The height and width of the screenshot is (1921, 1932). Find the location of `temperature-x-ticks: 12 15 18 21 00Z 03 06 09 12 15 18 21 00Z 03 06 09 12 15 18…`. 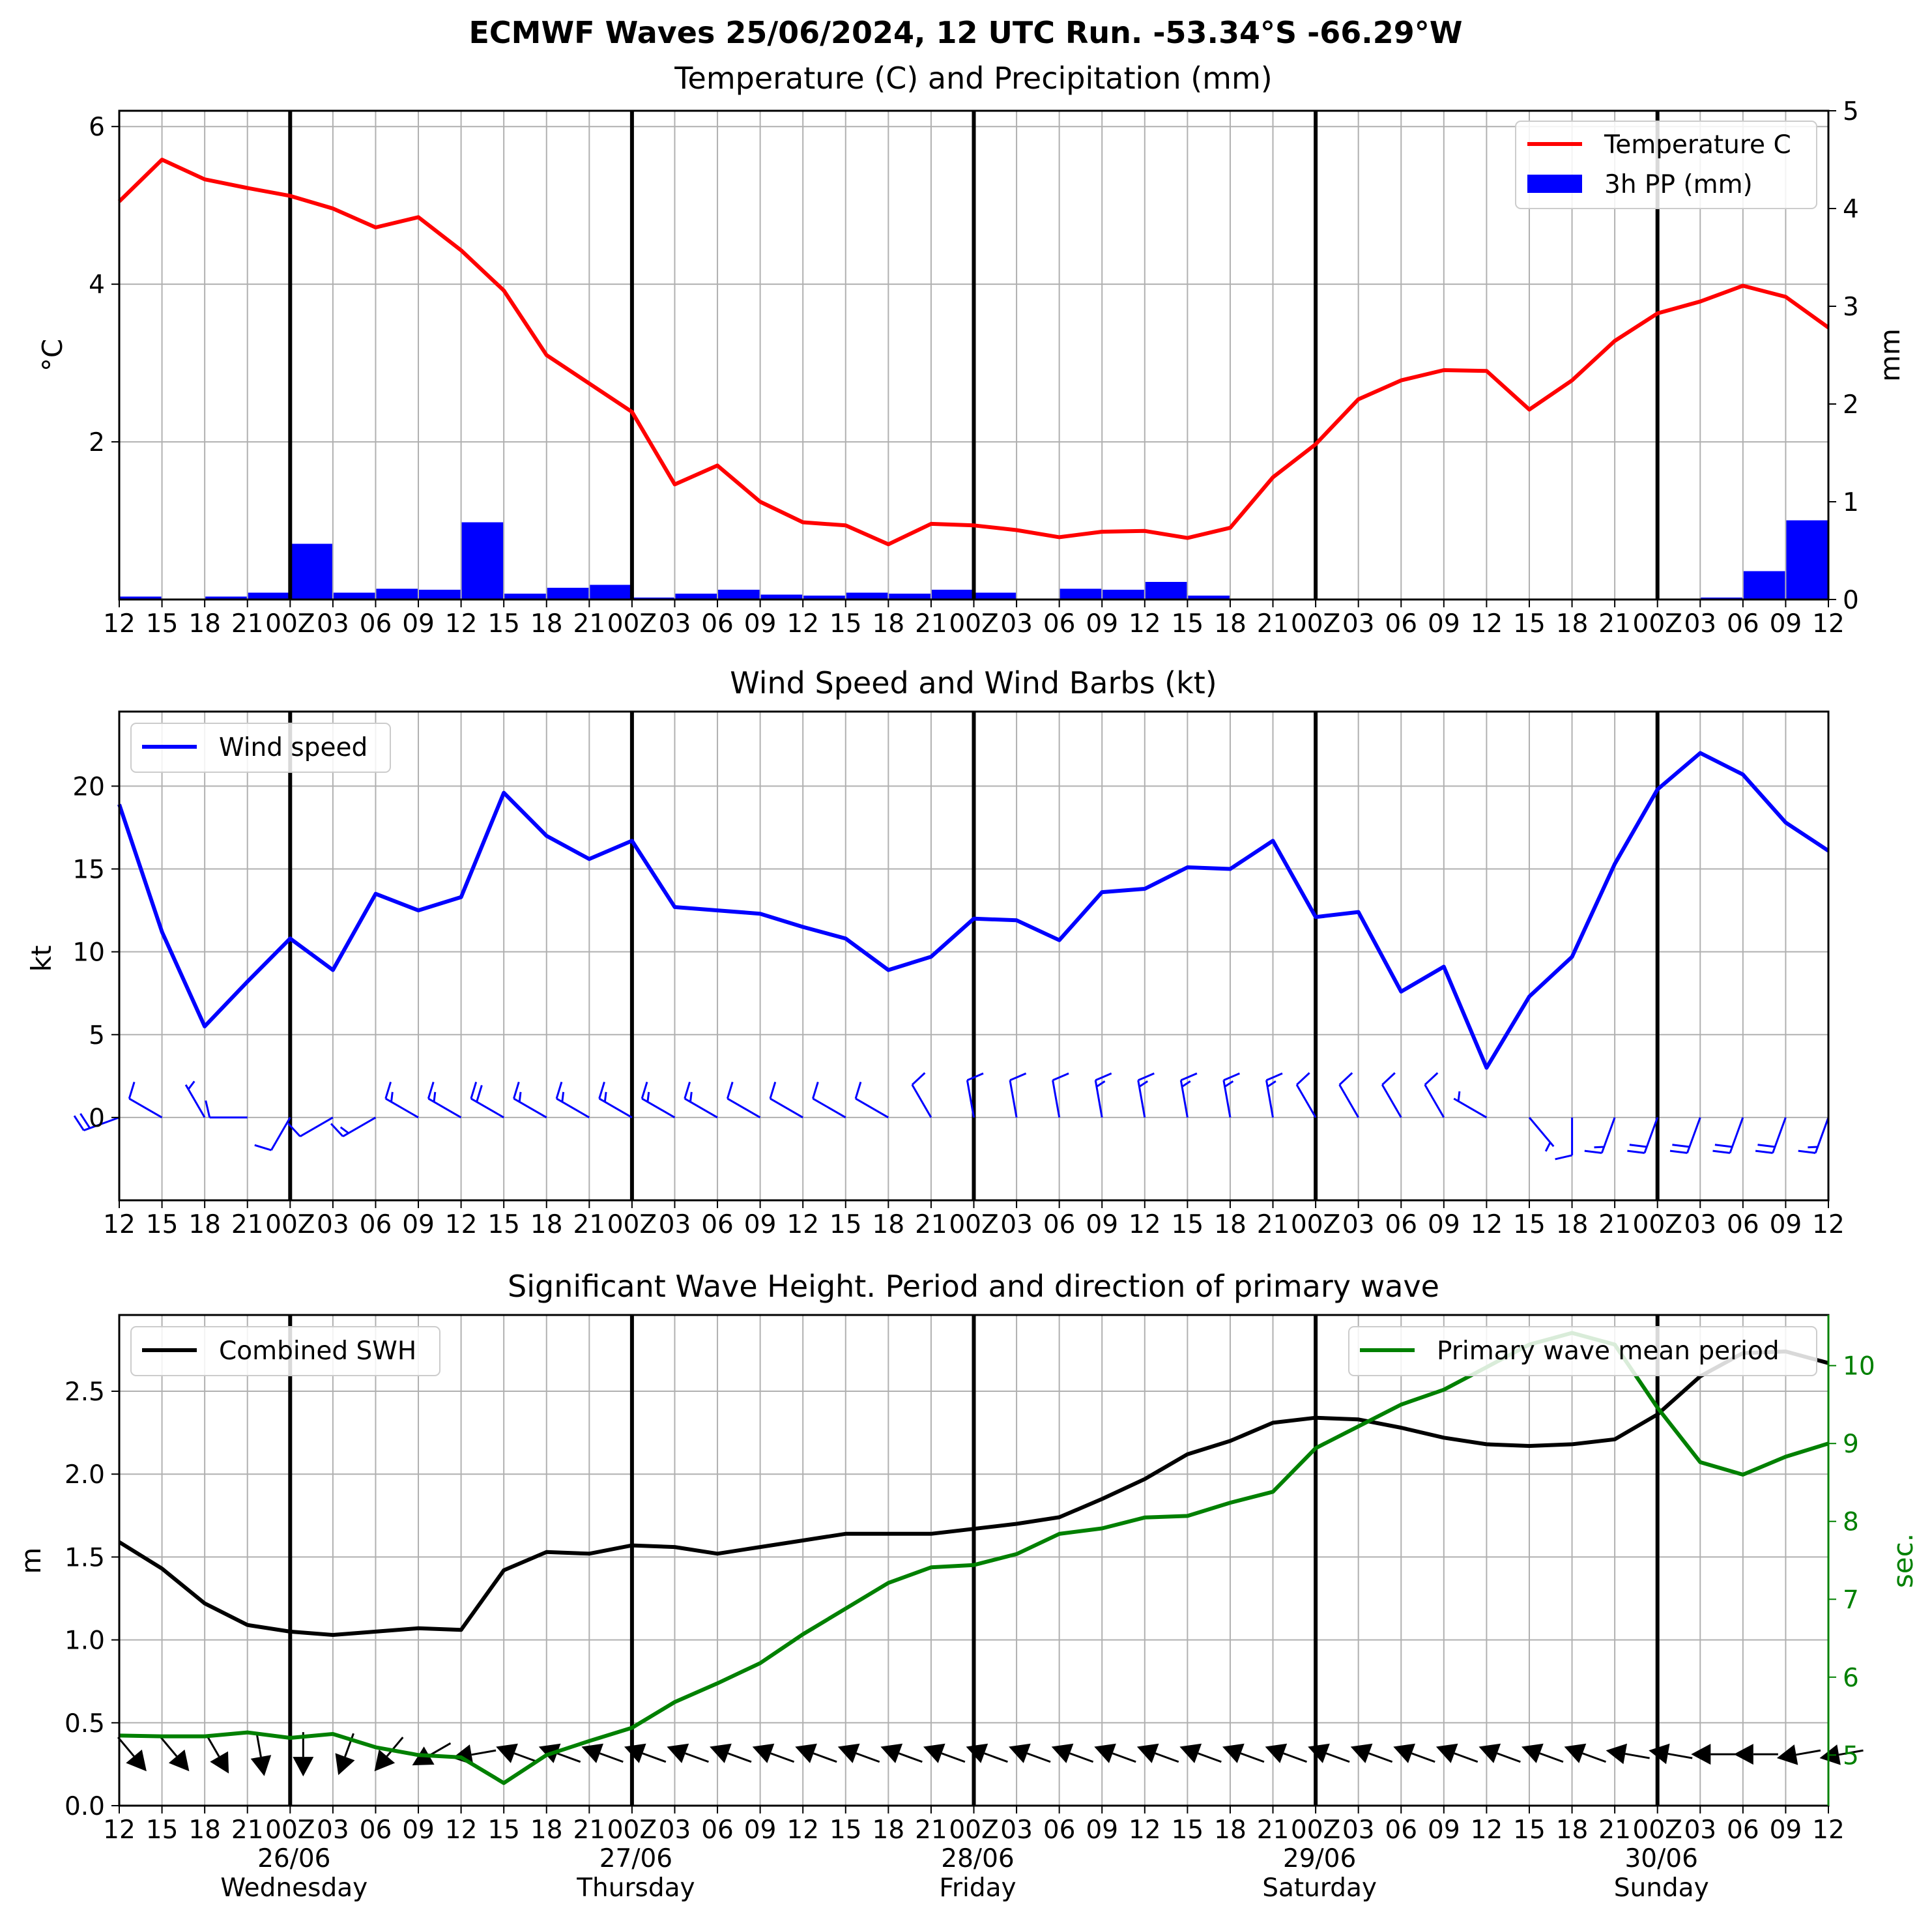

temperature-x-ticks: 12 15 18 21 00Z 03 06 09 12 15 18 21 00Z 03 06 09 12 15 18… is located at coordinates (974, 619).